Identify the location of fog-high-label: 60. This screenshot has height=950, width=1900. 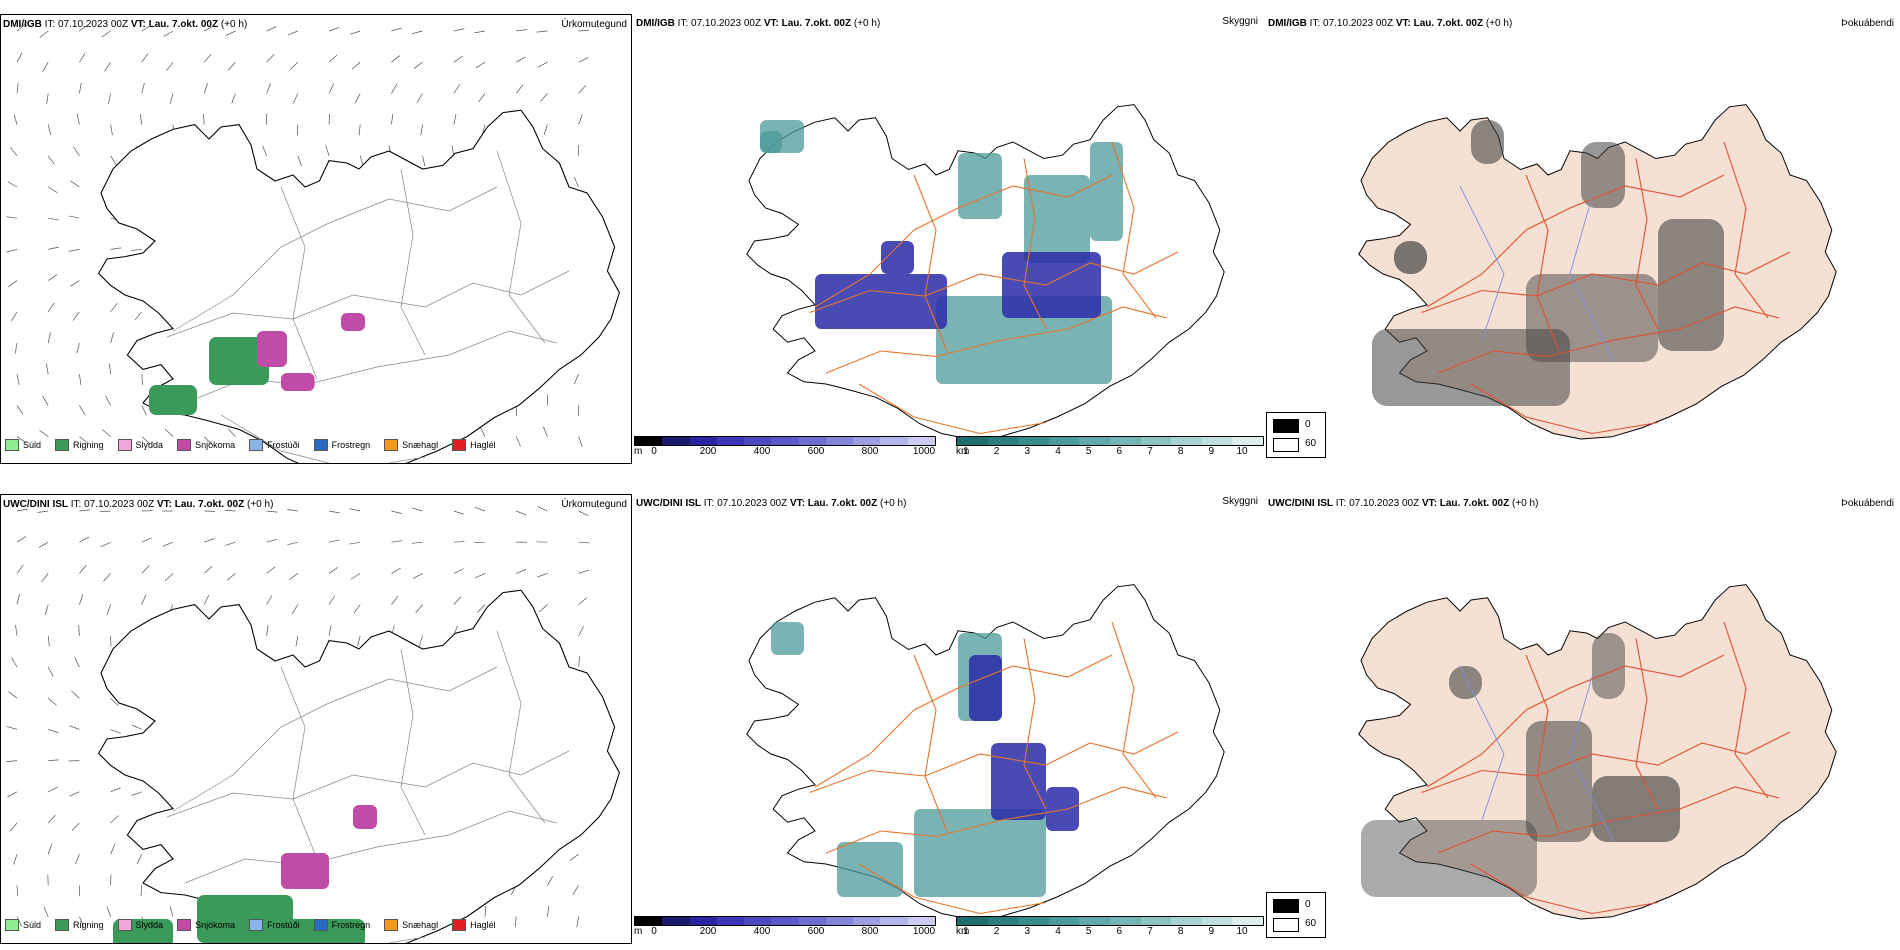
(1311, 443).